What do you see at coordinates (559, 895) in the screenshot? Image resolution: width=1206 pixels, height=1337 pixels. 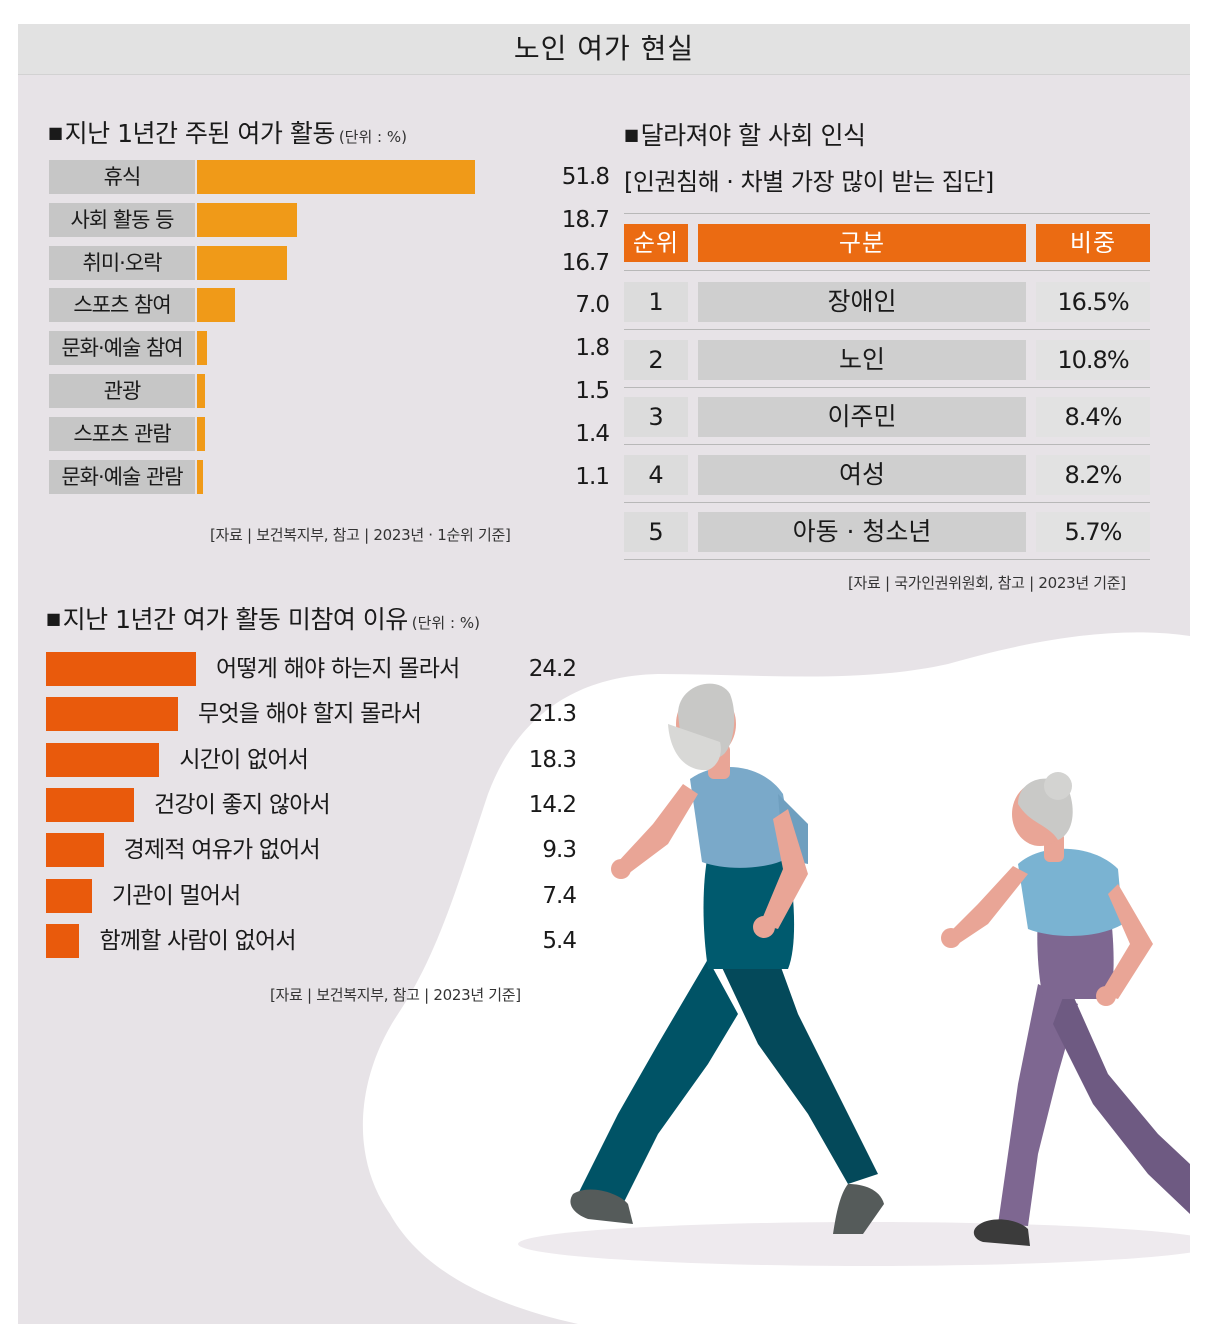 I see `chart2-value-label: 7.4` at bounding box center [559, 895].